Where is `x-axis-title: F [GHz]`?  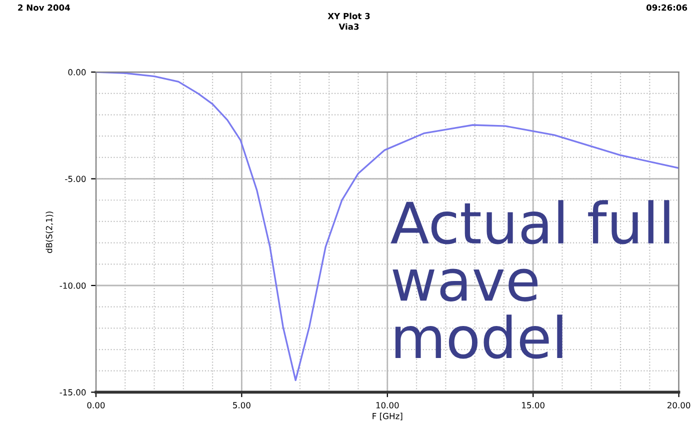 x-axis-title: F [GHz] is located at coordinates (387, 416).